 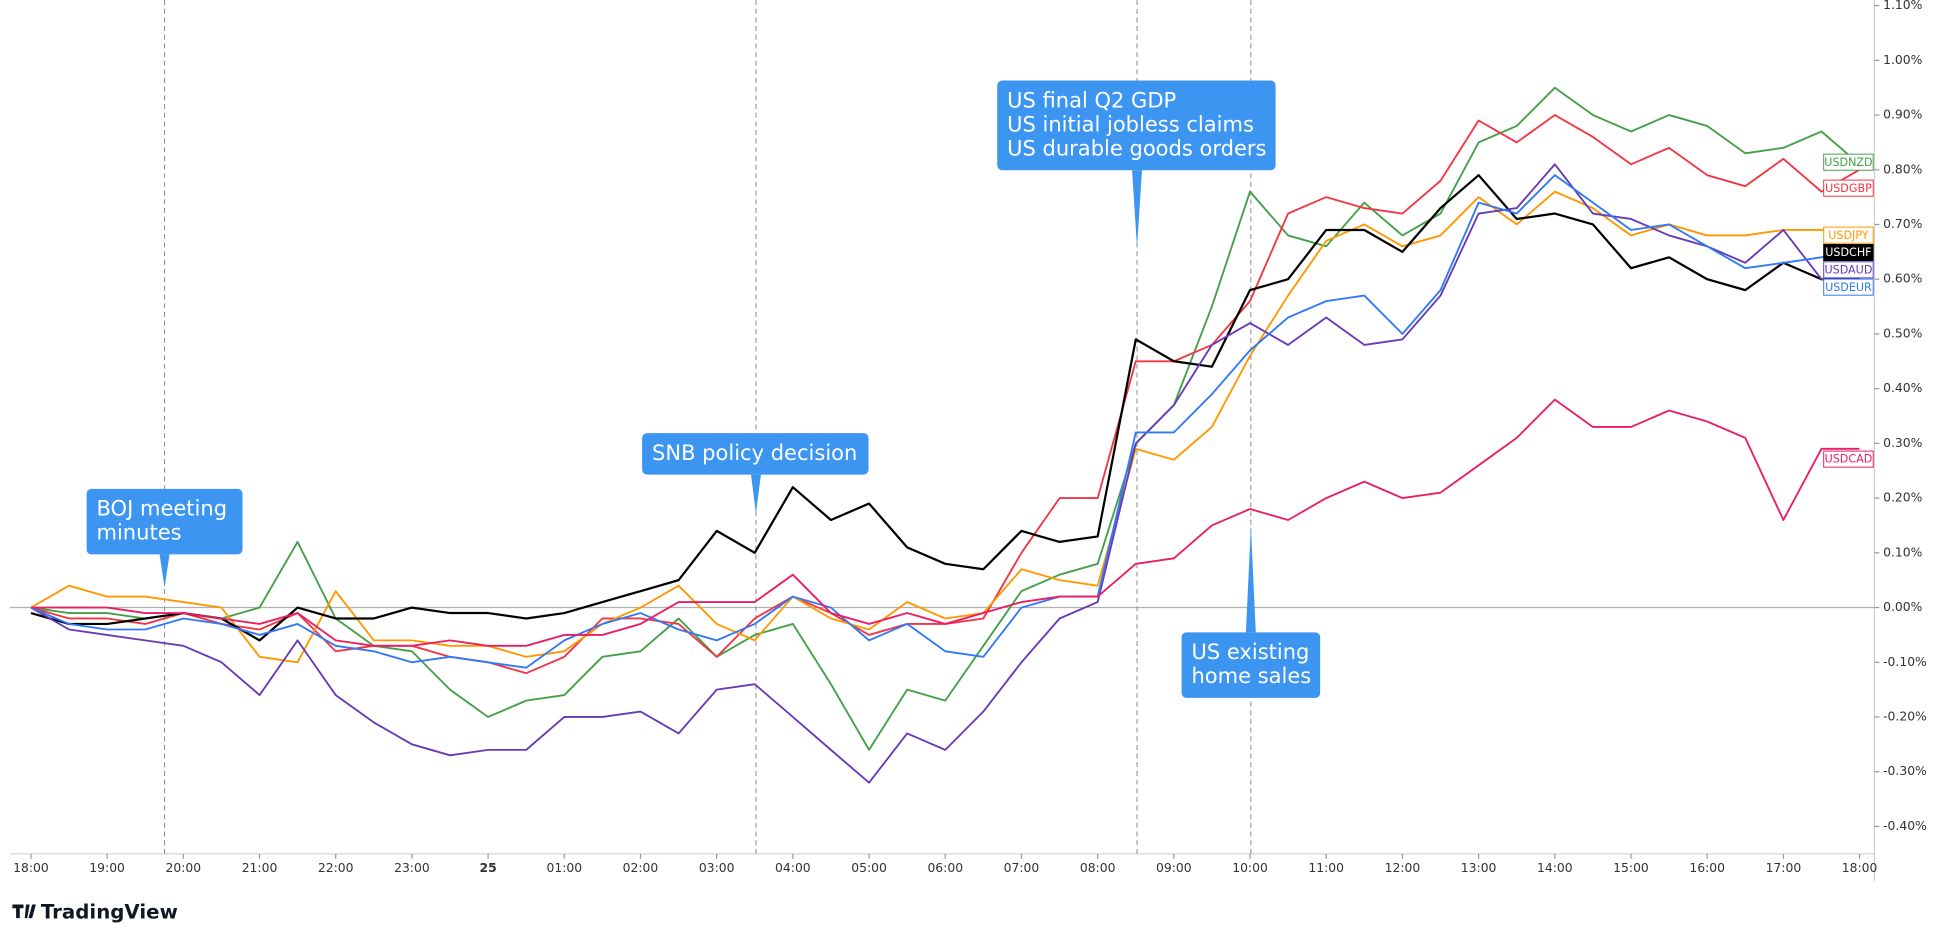 What do you see at coordinates (487, 868) in the screenshot?
I see `x-tick-label: 25` at bounding box center [487, 868].